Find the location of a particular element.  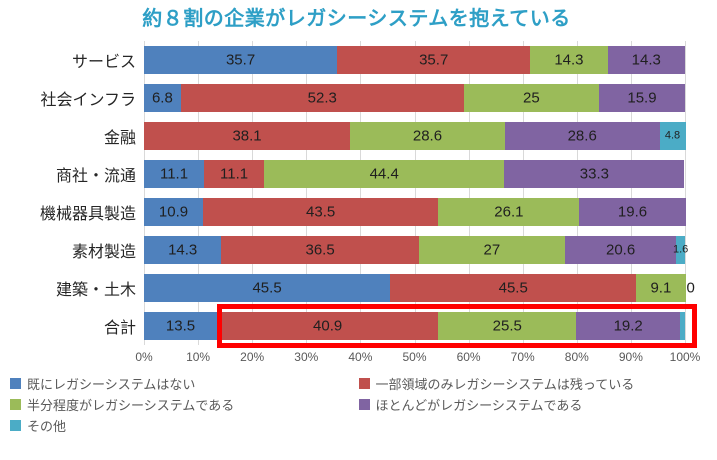

bar-value-label: 36.5 is located at coordinates (320, 250).